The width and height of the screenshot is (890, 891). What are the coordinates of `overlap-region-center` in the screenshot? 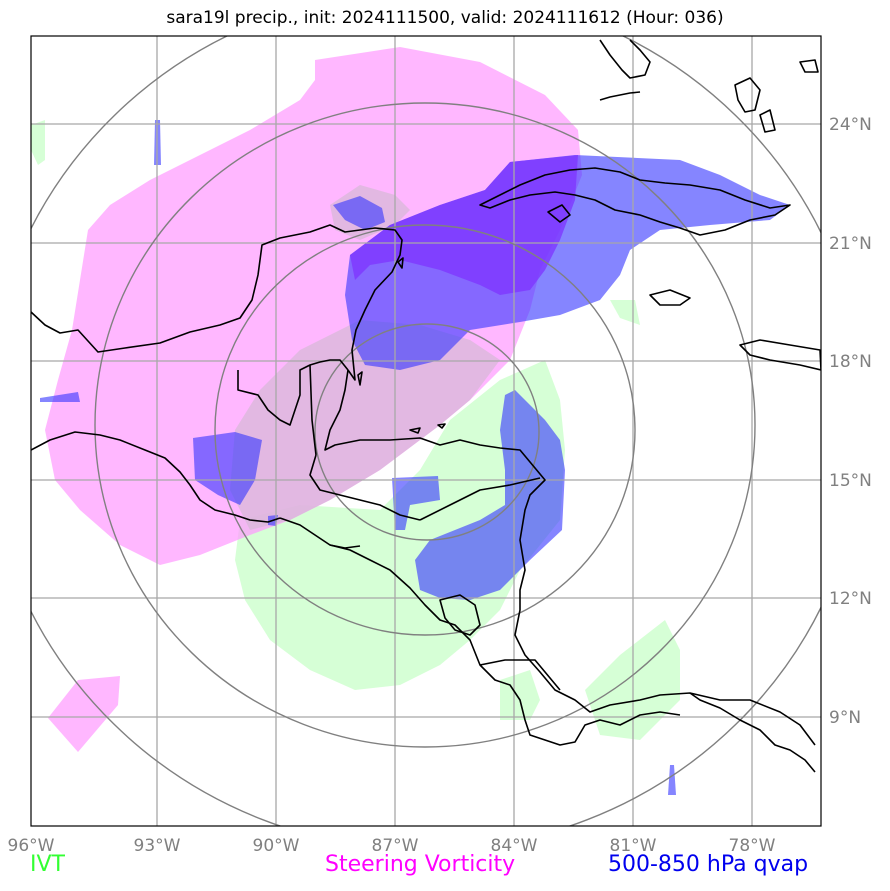 It's located at (365, 425).